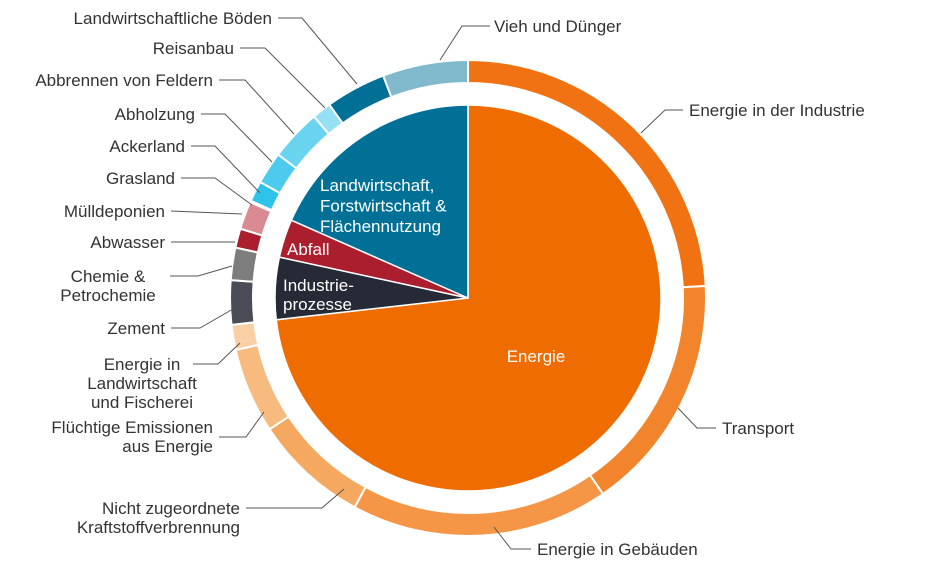  What do you see at coordinates (155, 114) in the screenshot?
I see `data-label-abholzung: Abholzung` at bounding box center [155, 114].